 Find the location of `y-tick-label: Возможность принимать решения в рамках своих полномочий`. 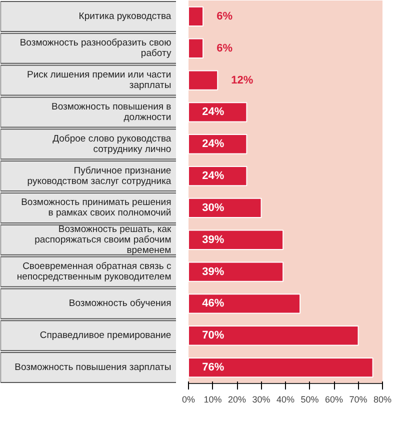

y-tick-label: Возможность принимать решения в рамках своих полномочий is located at coordinates (96, 208).